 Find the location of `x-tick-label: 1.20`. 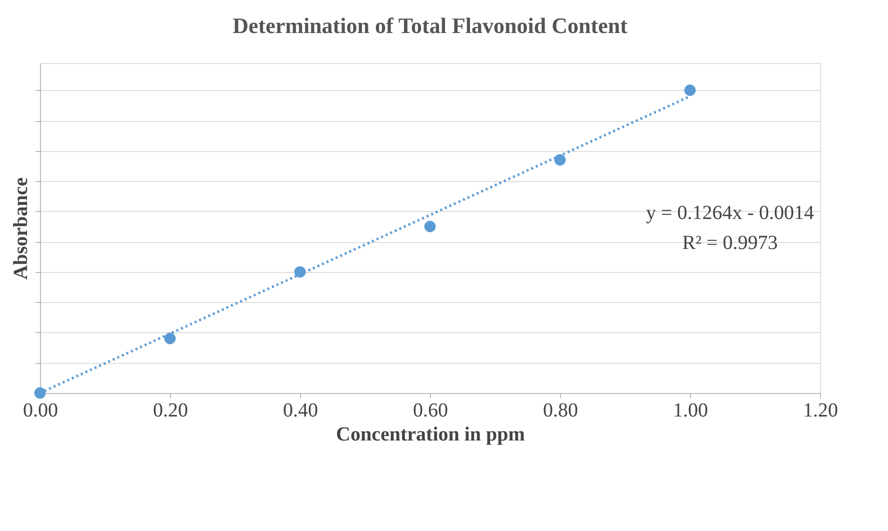

x-tick-label: 1.20 is located at coordinates (820, 411).